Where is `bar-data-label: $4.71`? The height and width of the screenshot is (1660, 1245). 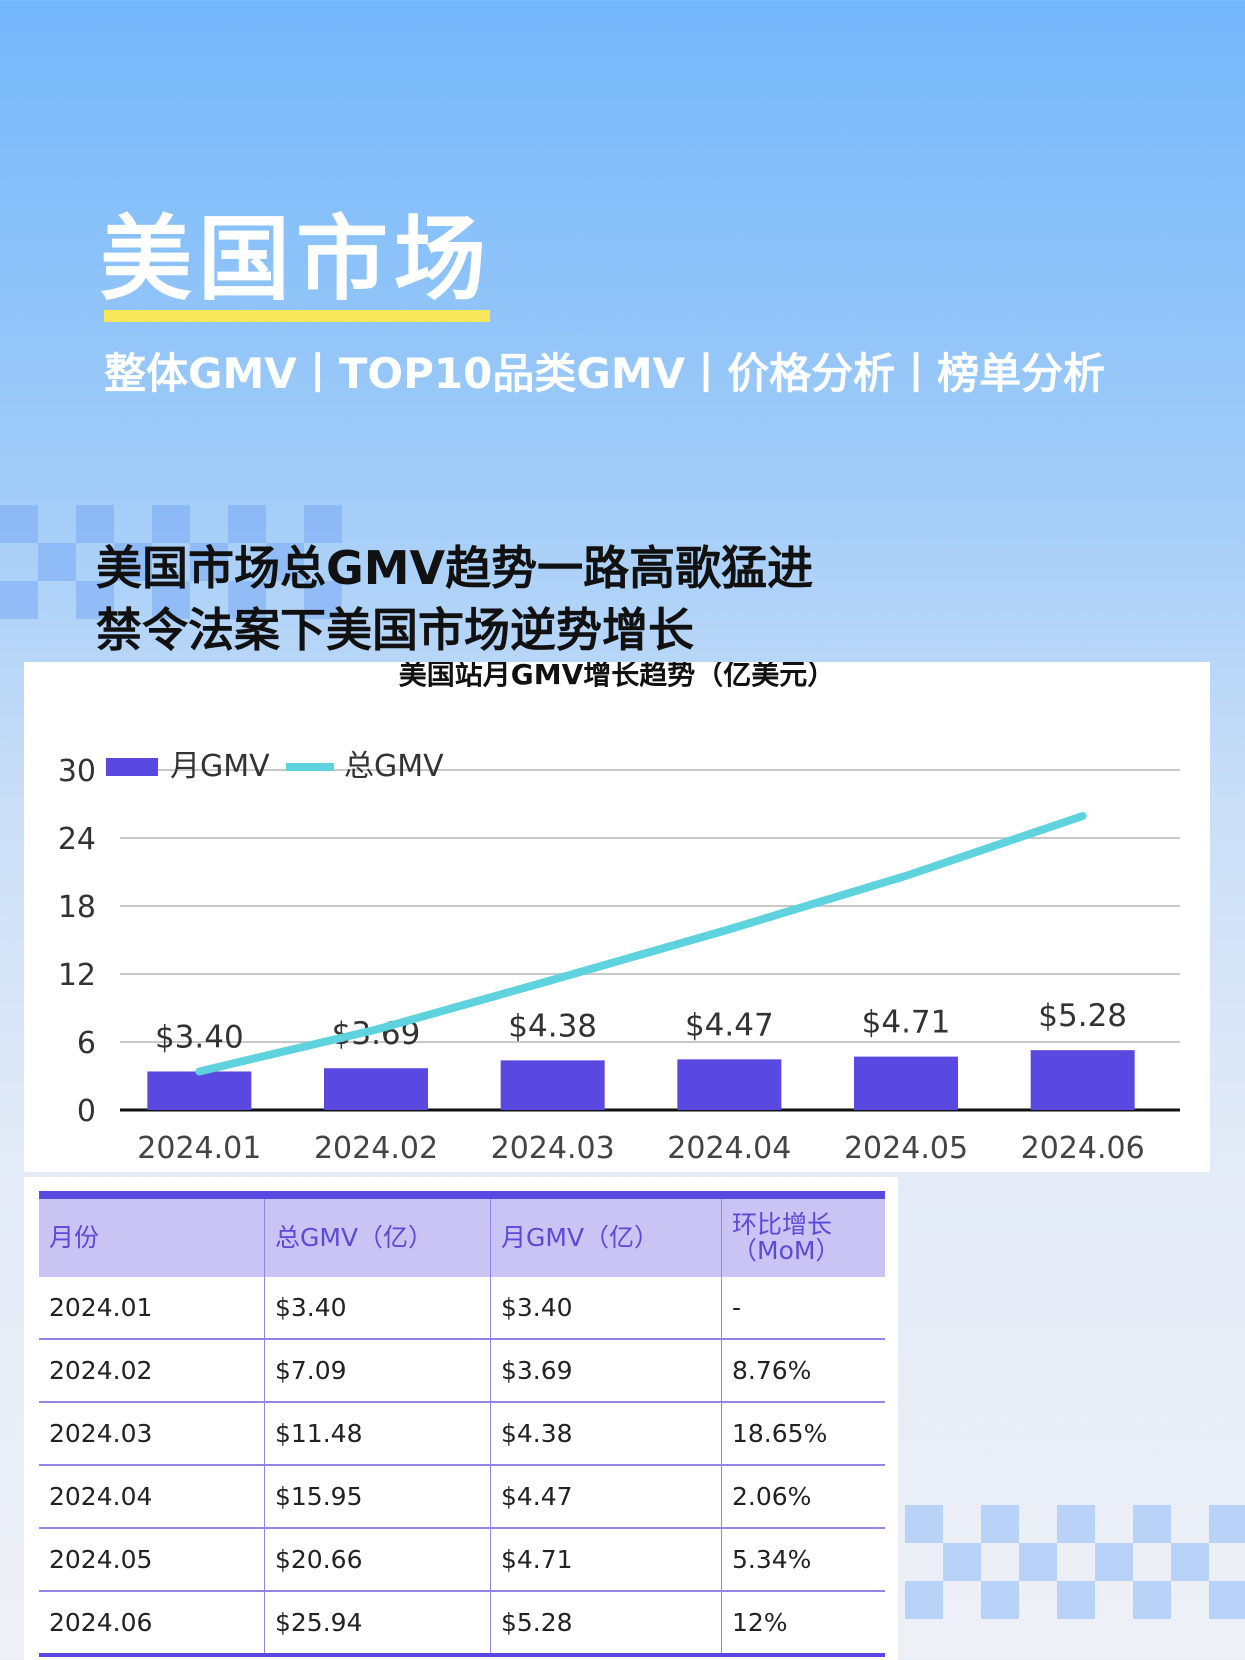
bar-data-label: $4.71 is located at coordinates (906, 1023).